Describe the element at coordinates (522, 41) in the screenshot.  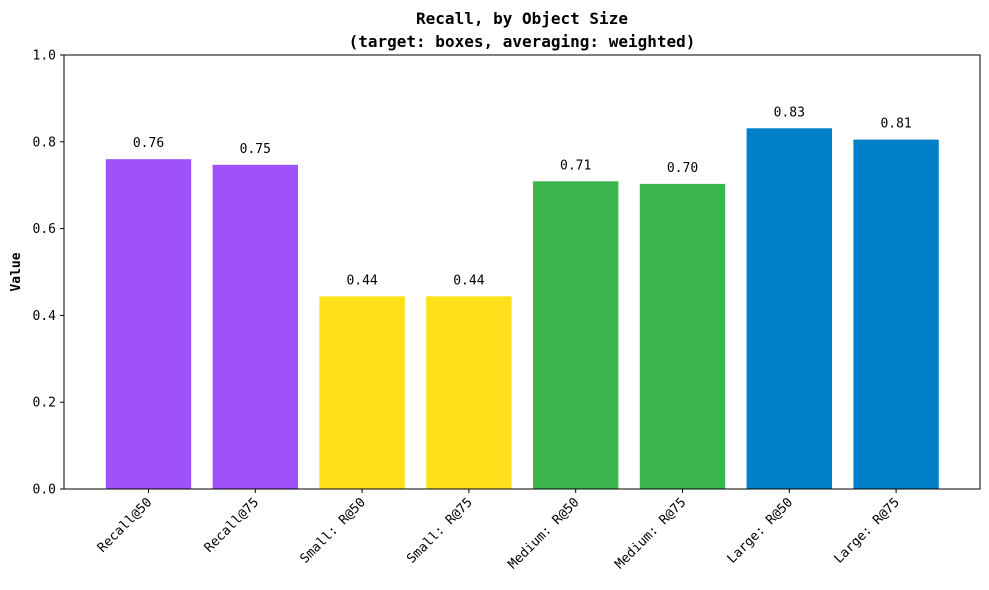
I see `chart-subtitle: (target: boxes, averaging: weighted)` at that location.